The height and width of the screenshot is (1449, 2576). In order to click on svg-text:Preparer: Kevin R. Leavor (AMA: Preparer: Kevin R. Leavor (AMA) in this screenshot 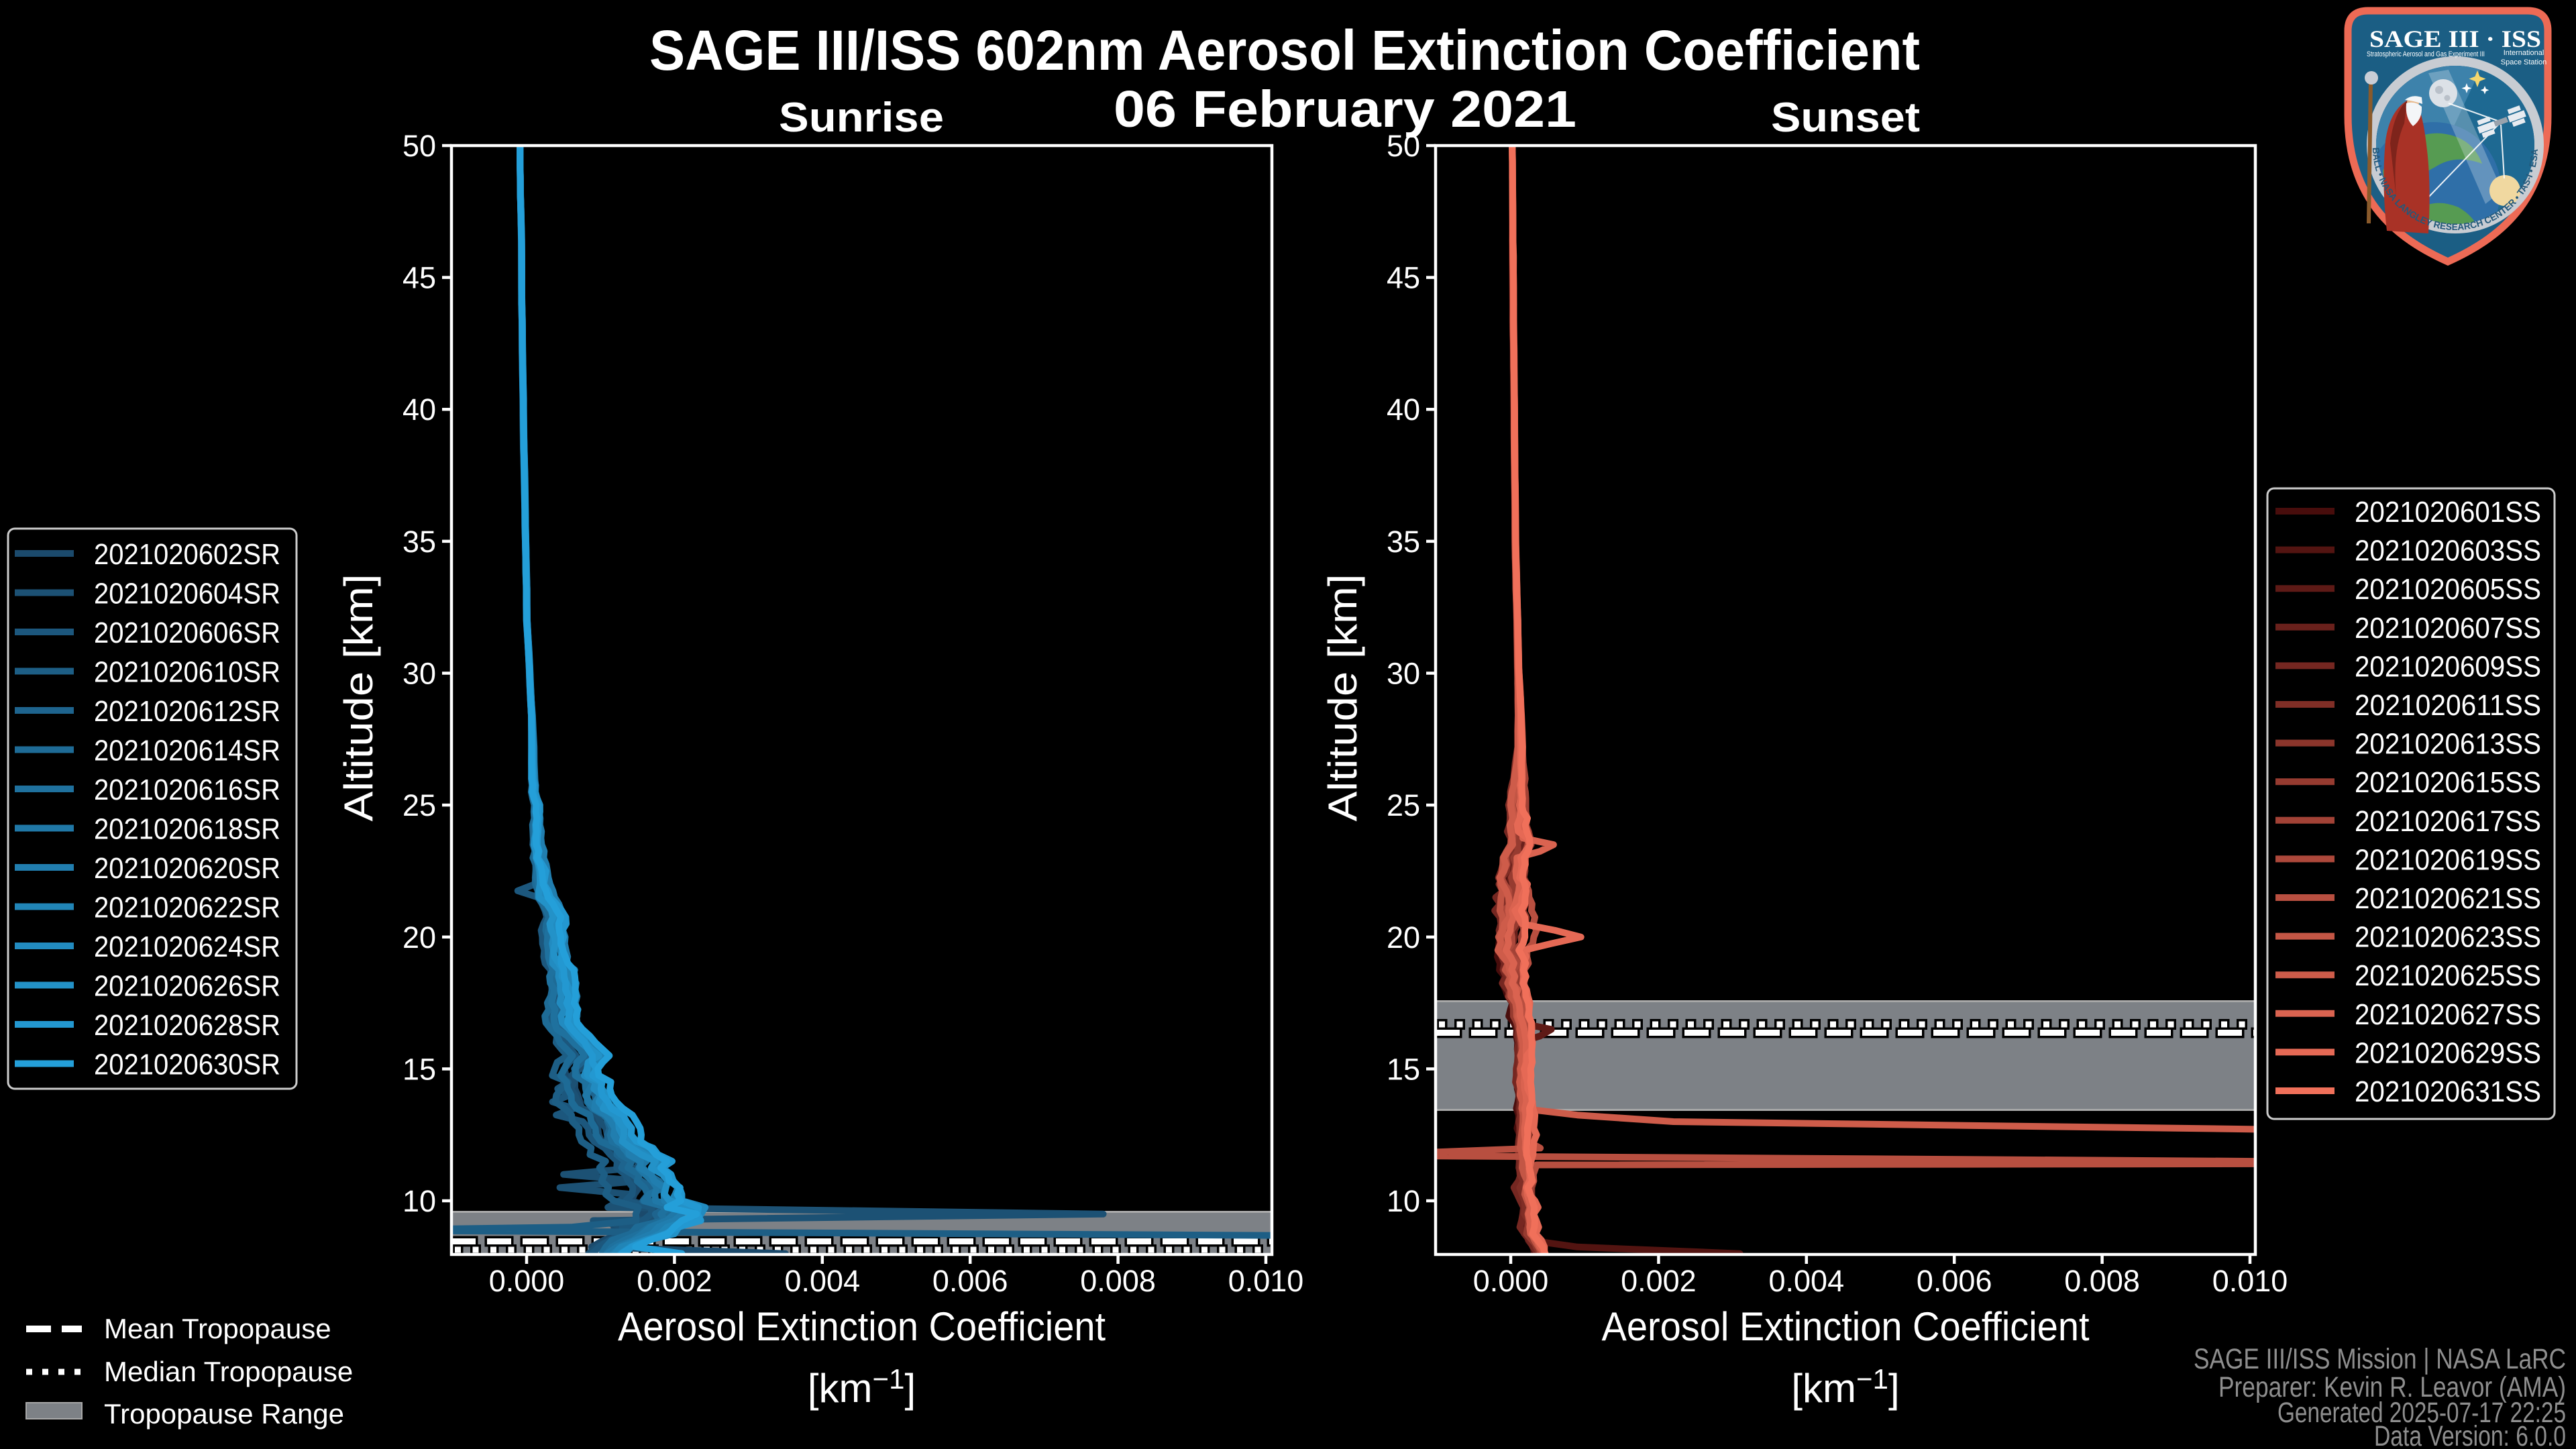, I will do `click(2392, 1387)`.